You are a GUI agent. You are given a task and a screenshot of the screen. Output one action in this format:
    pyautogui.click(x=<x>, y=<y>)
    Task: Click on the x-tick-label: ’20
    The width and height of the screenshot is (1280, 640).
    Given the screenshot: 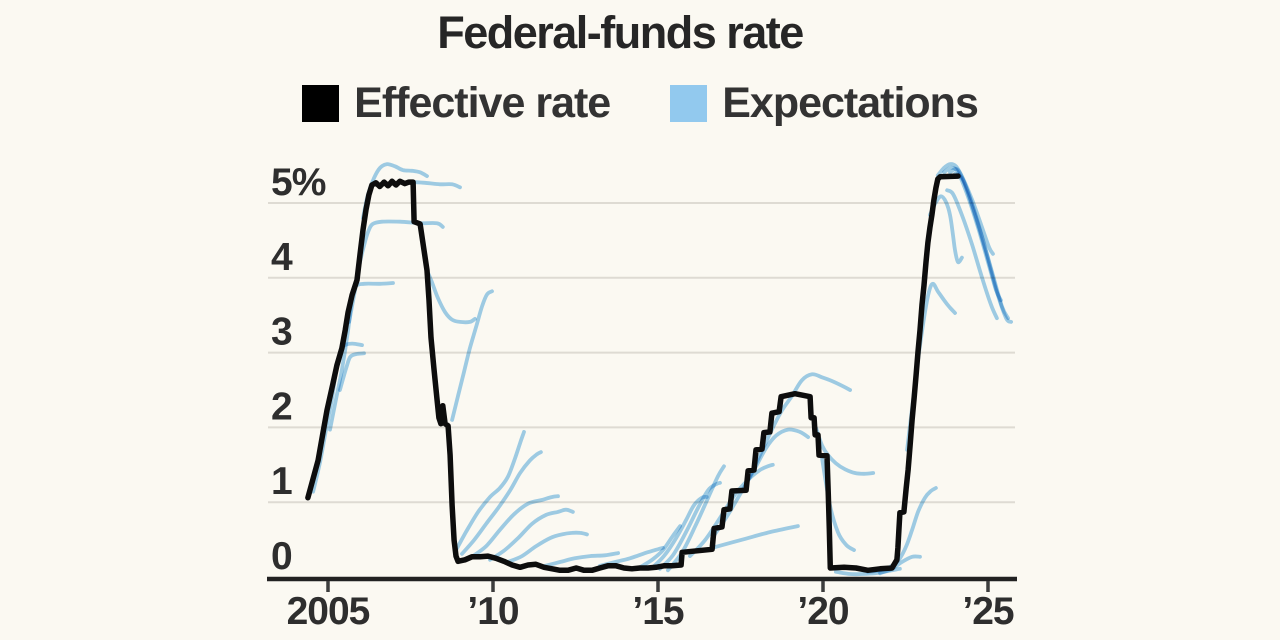 What is the action you would take?
    pyautogui.click(x=823, y=611)
    